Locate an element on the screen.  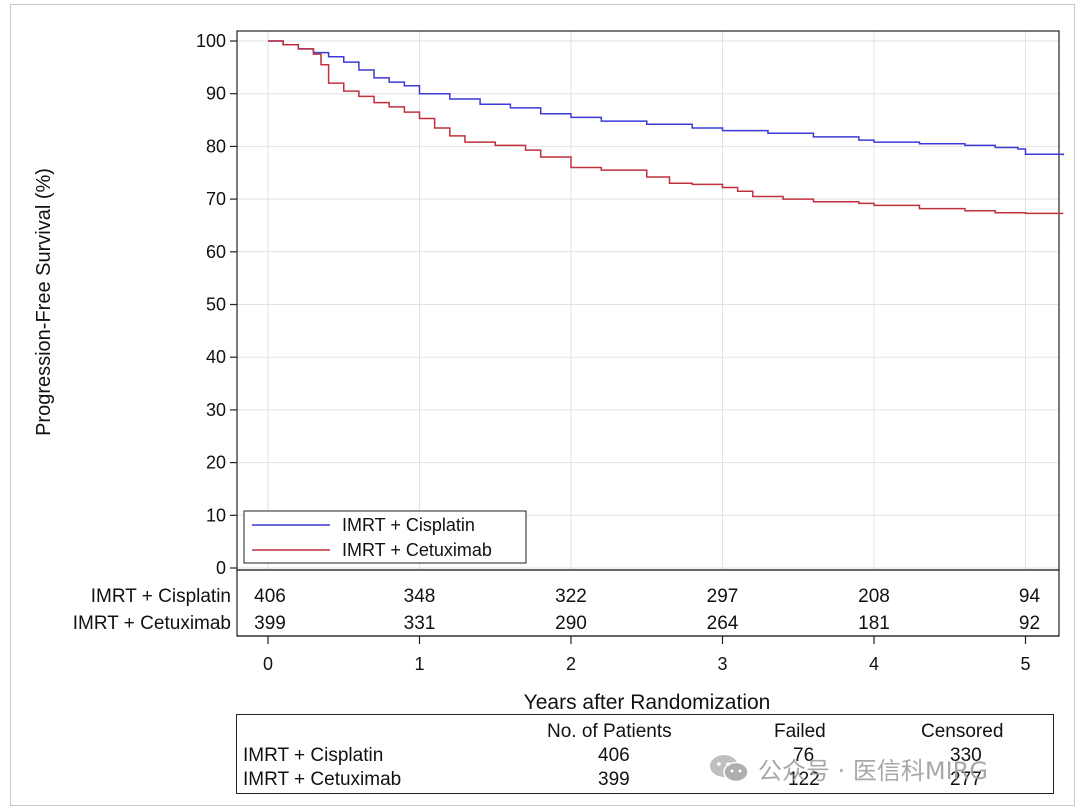
y-tick-label: 30 is located at coordinates (216, 410).